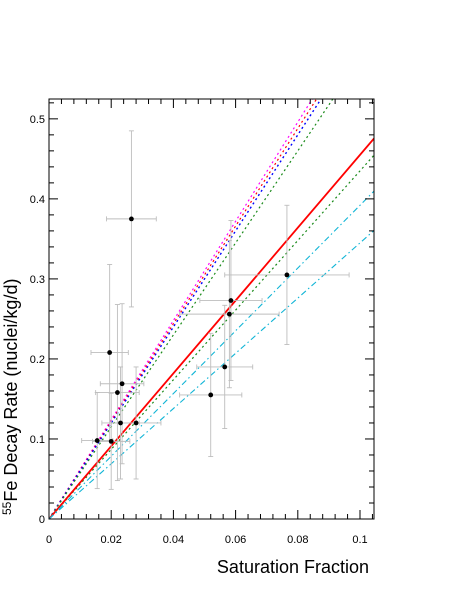 The image size is (468, 610). Describe the element at coordinates (42, 520) in the screenshot. I see `y-tick-label-zero: 0` at that location.